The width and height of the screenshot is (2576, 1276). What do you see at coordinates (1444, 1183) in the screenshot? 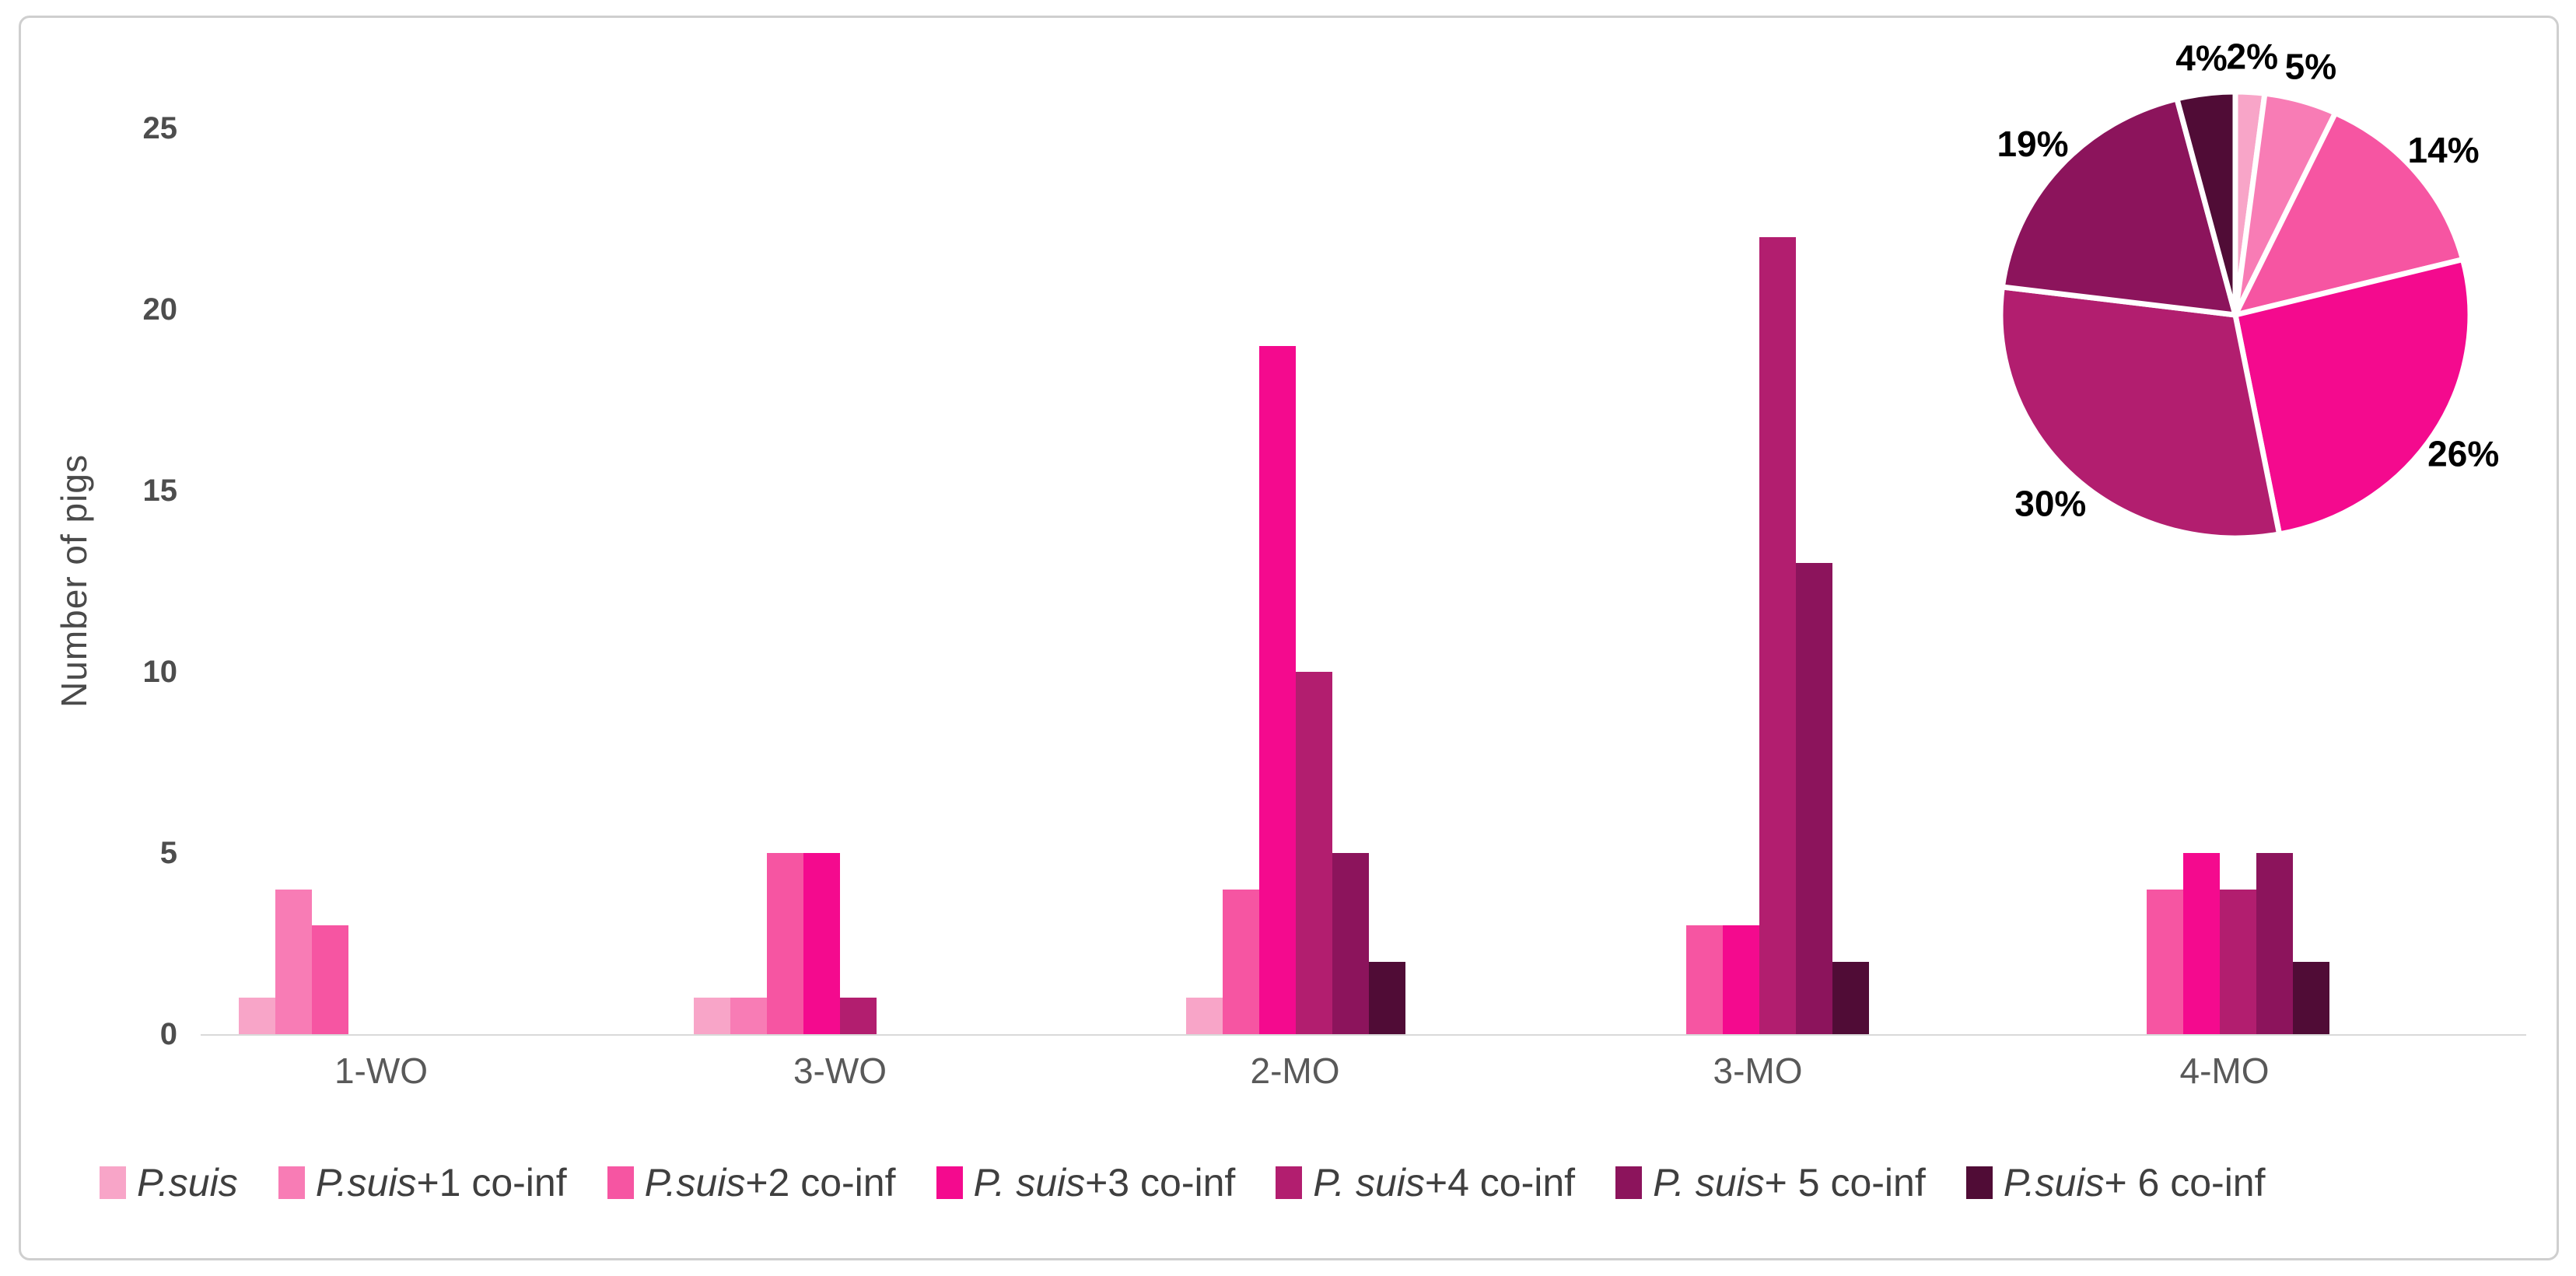
I see `legend-label: P. suis+4 co-inf` at bounding box center [1444, 1183].